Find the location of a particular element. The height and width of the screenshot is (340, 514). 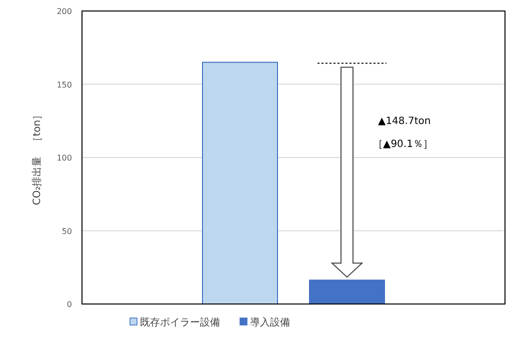

annotation: ［▲90.1％］ is located at coordinates (403, 144).